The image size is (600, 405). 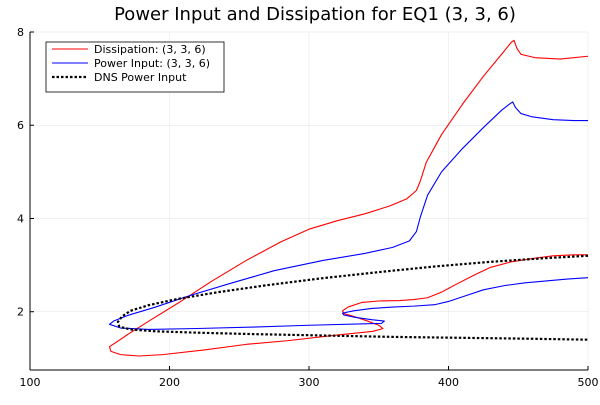 What do you see at coordinates (448, 382) in the screenshot?
I see `x-tick-label: 400` at bounding box center [448, 382].